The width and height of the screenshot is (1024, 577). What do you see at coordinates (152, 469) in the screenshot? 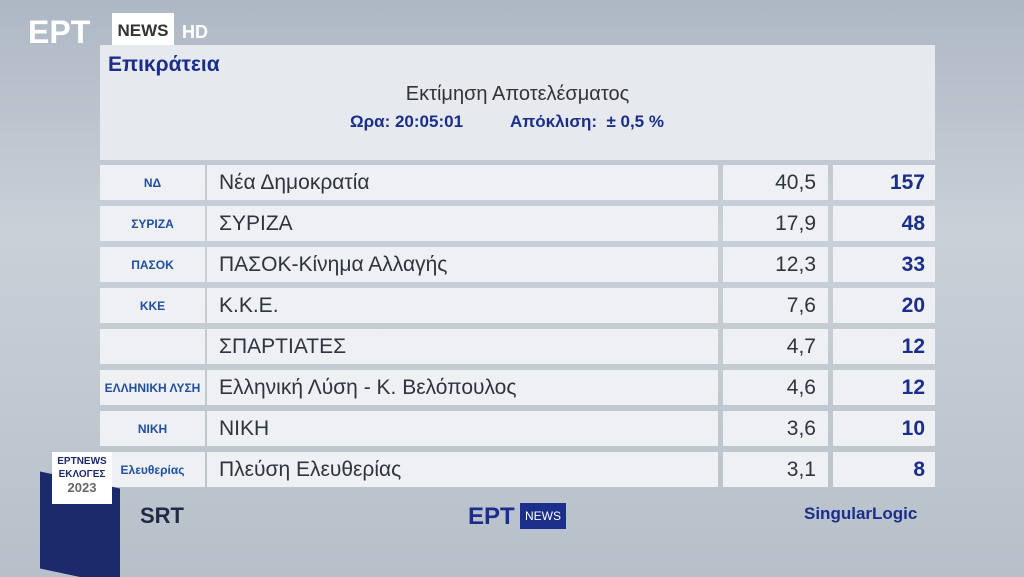
I see `party-logo: Ελευθερίας` at bounding box center [152, 469].